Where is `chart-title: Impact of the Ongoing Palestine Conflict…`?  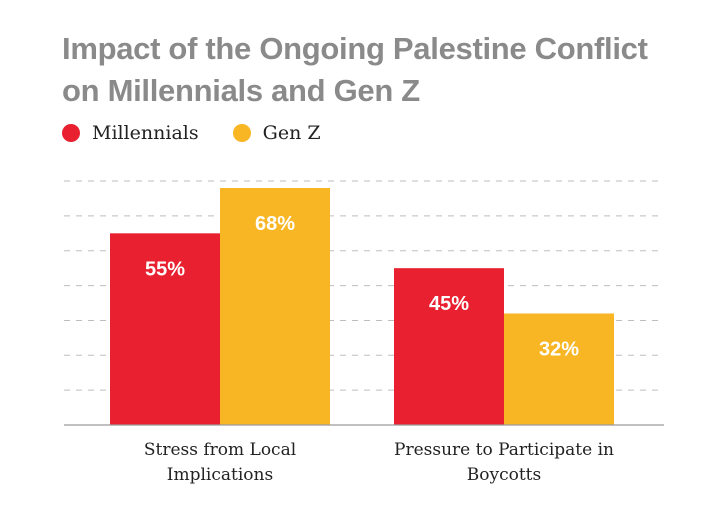
chart-title: Impact of the Ongoing Palestine Conflict… is located at coordinates (382, 70).